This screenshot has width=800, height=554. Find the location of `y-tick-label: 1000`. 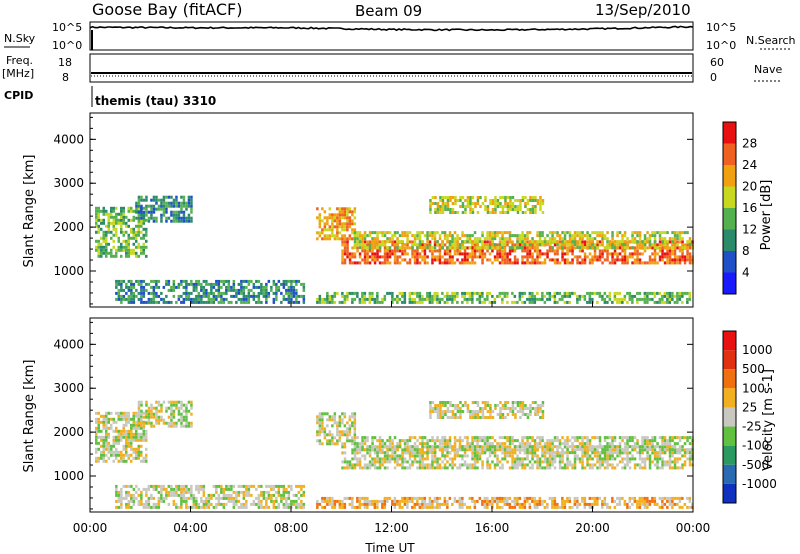

y-tick-label: 1000 is located at coordinates (68, 271).